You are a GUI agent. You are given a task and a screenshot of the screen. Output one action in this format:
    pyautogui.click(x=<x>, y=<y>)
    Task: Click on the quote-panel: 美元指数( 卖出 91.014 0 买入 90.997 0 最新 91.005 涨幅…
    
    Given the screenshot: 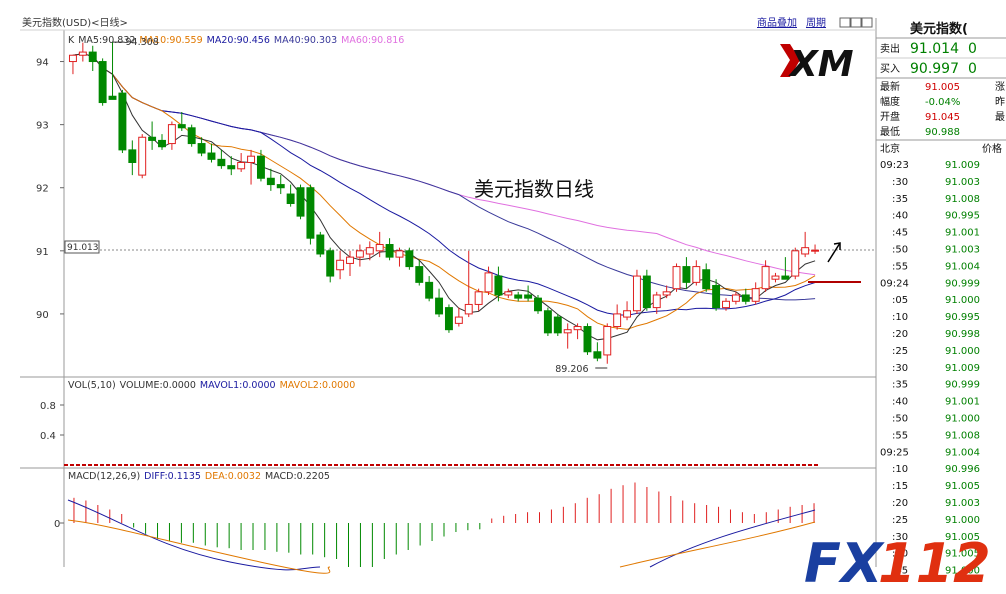 What is the action you would take?
    pyautogui.click(x=941, y=299)
    